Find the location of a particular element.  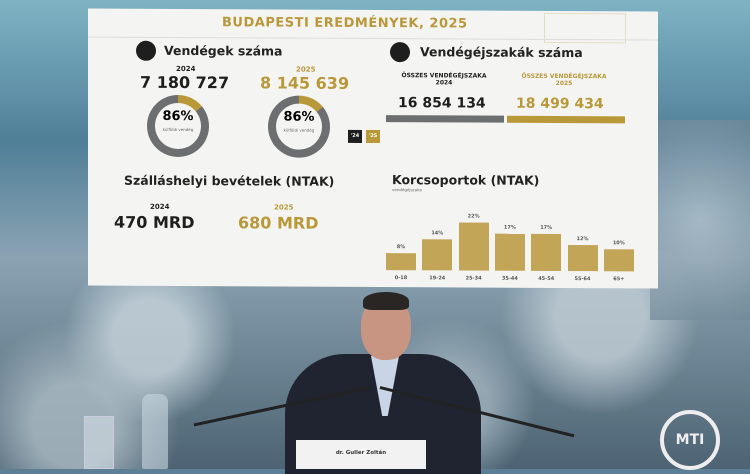

nights-2025-label: ÖSSZES VENDÉGÉJSZAKA 2025 is located at coordinates (564, 80).